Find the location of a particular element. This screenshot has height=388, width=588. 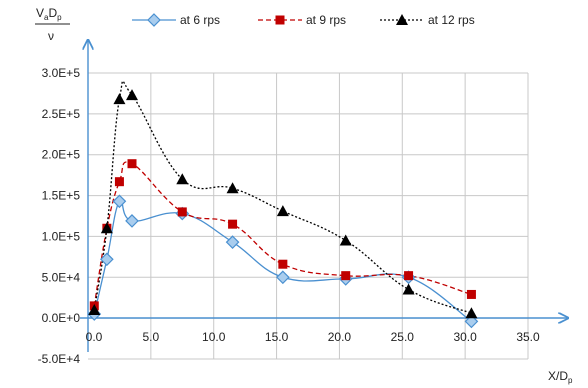

y-label-nu: ν is located at coordinates (51, 36).